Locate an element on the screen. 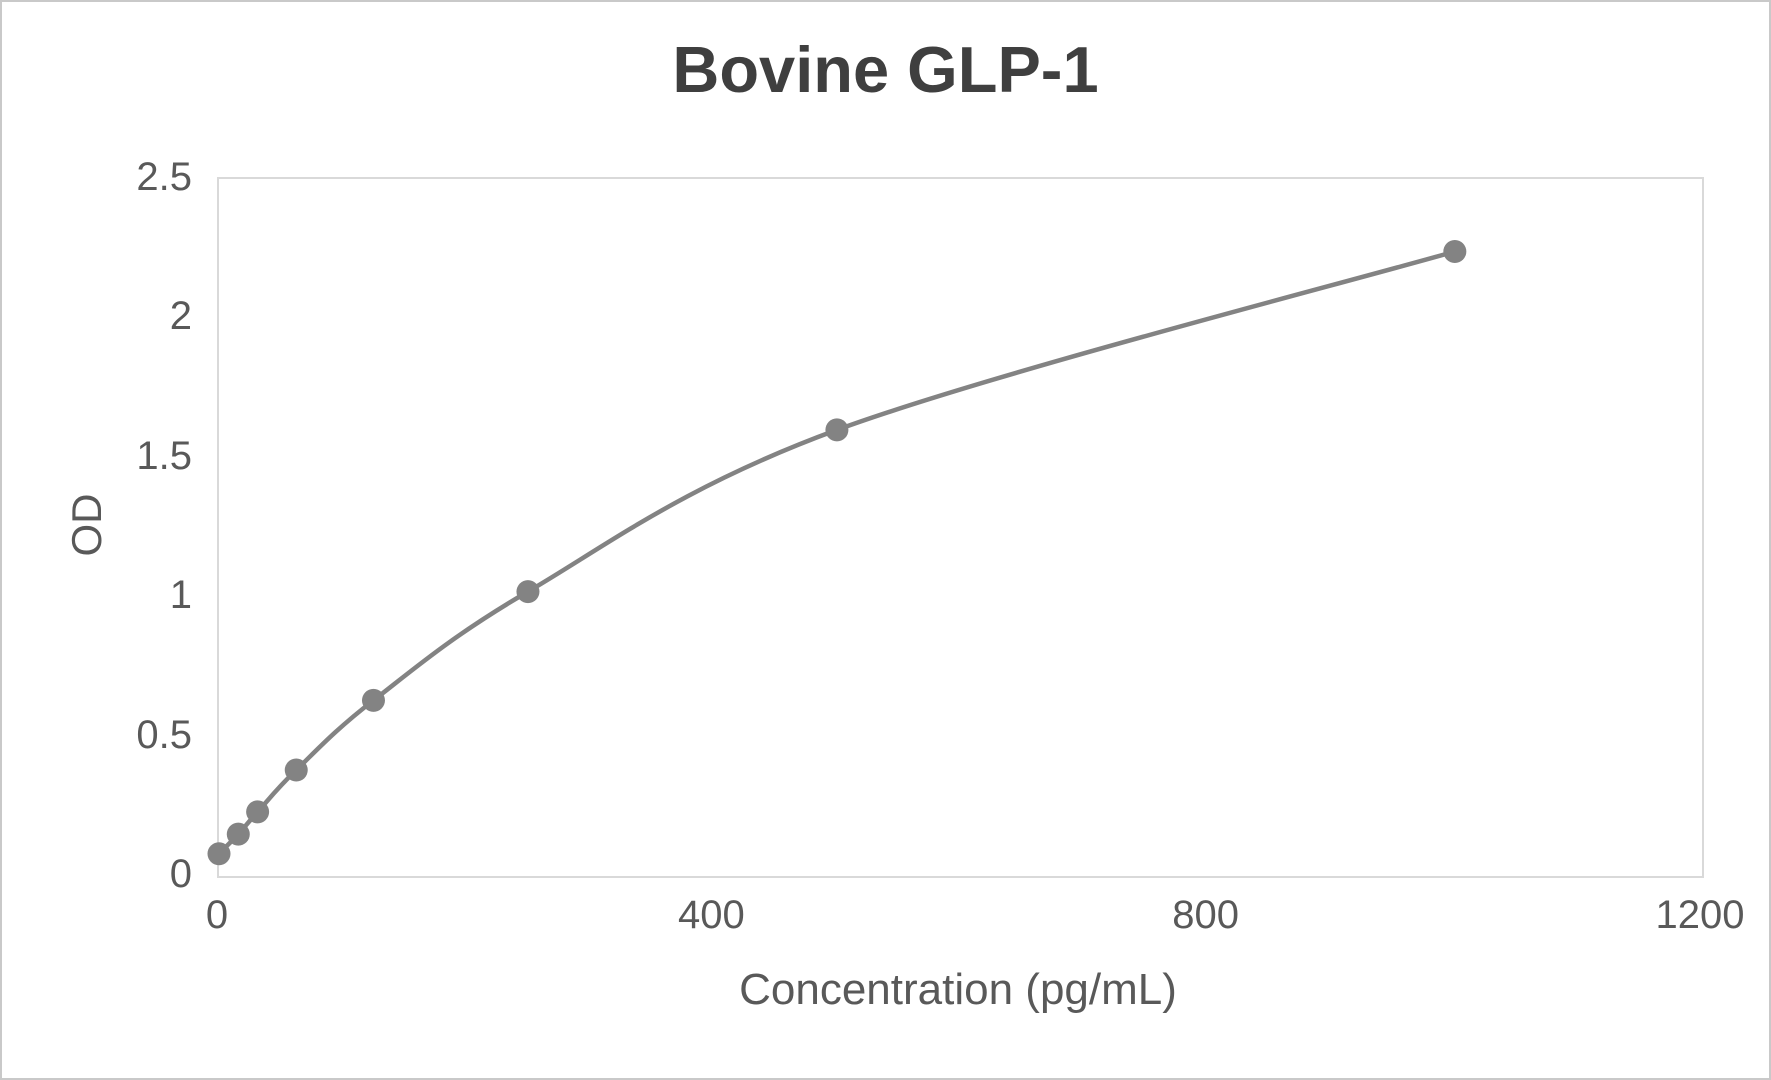  y-tick-label: 0 is located at coordinates (180, 874).